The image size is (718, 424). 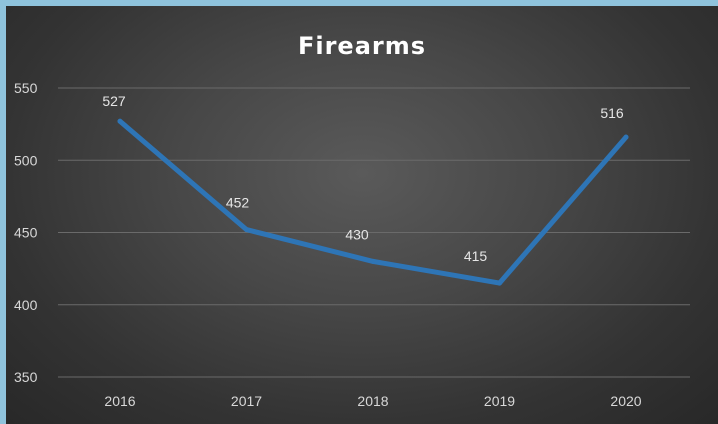 What do you see at coordinates (114, 101) in the screenshot?
I see `data-label: 527` at bounding box center [114, 101].